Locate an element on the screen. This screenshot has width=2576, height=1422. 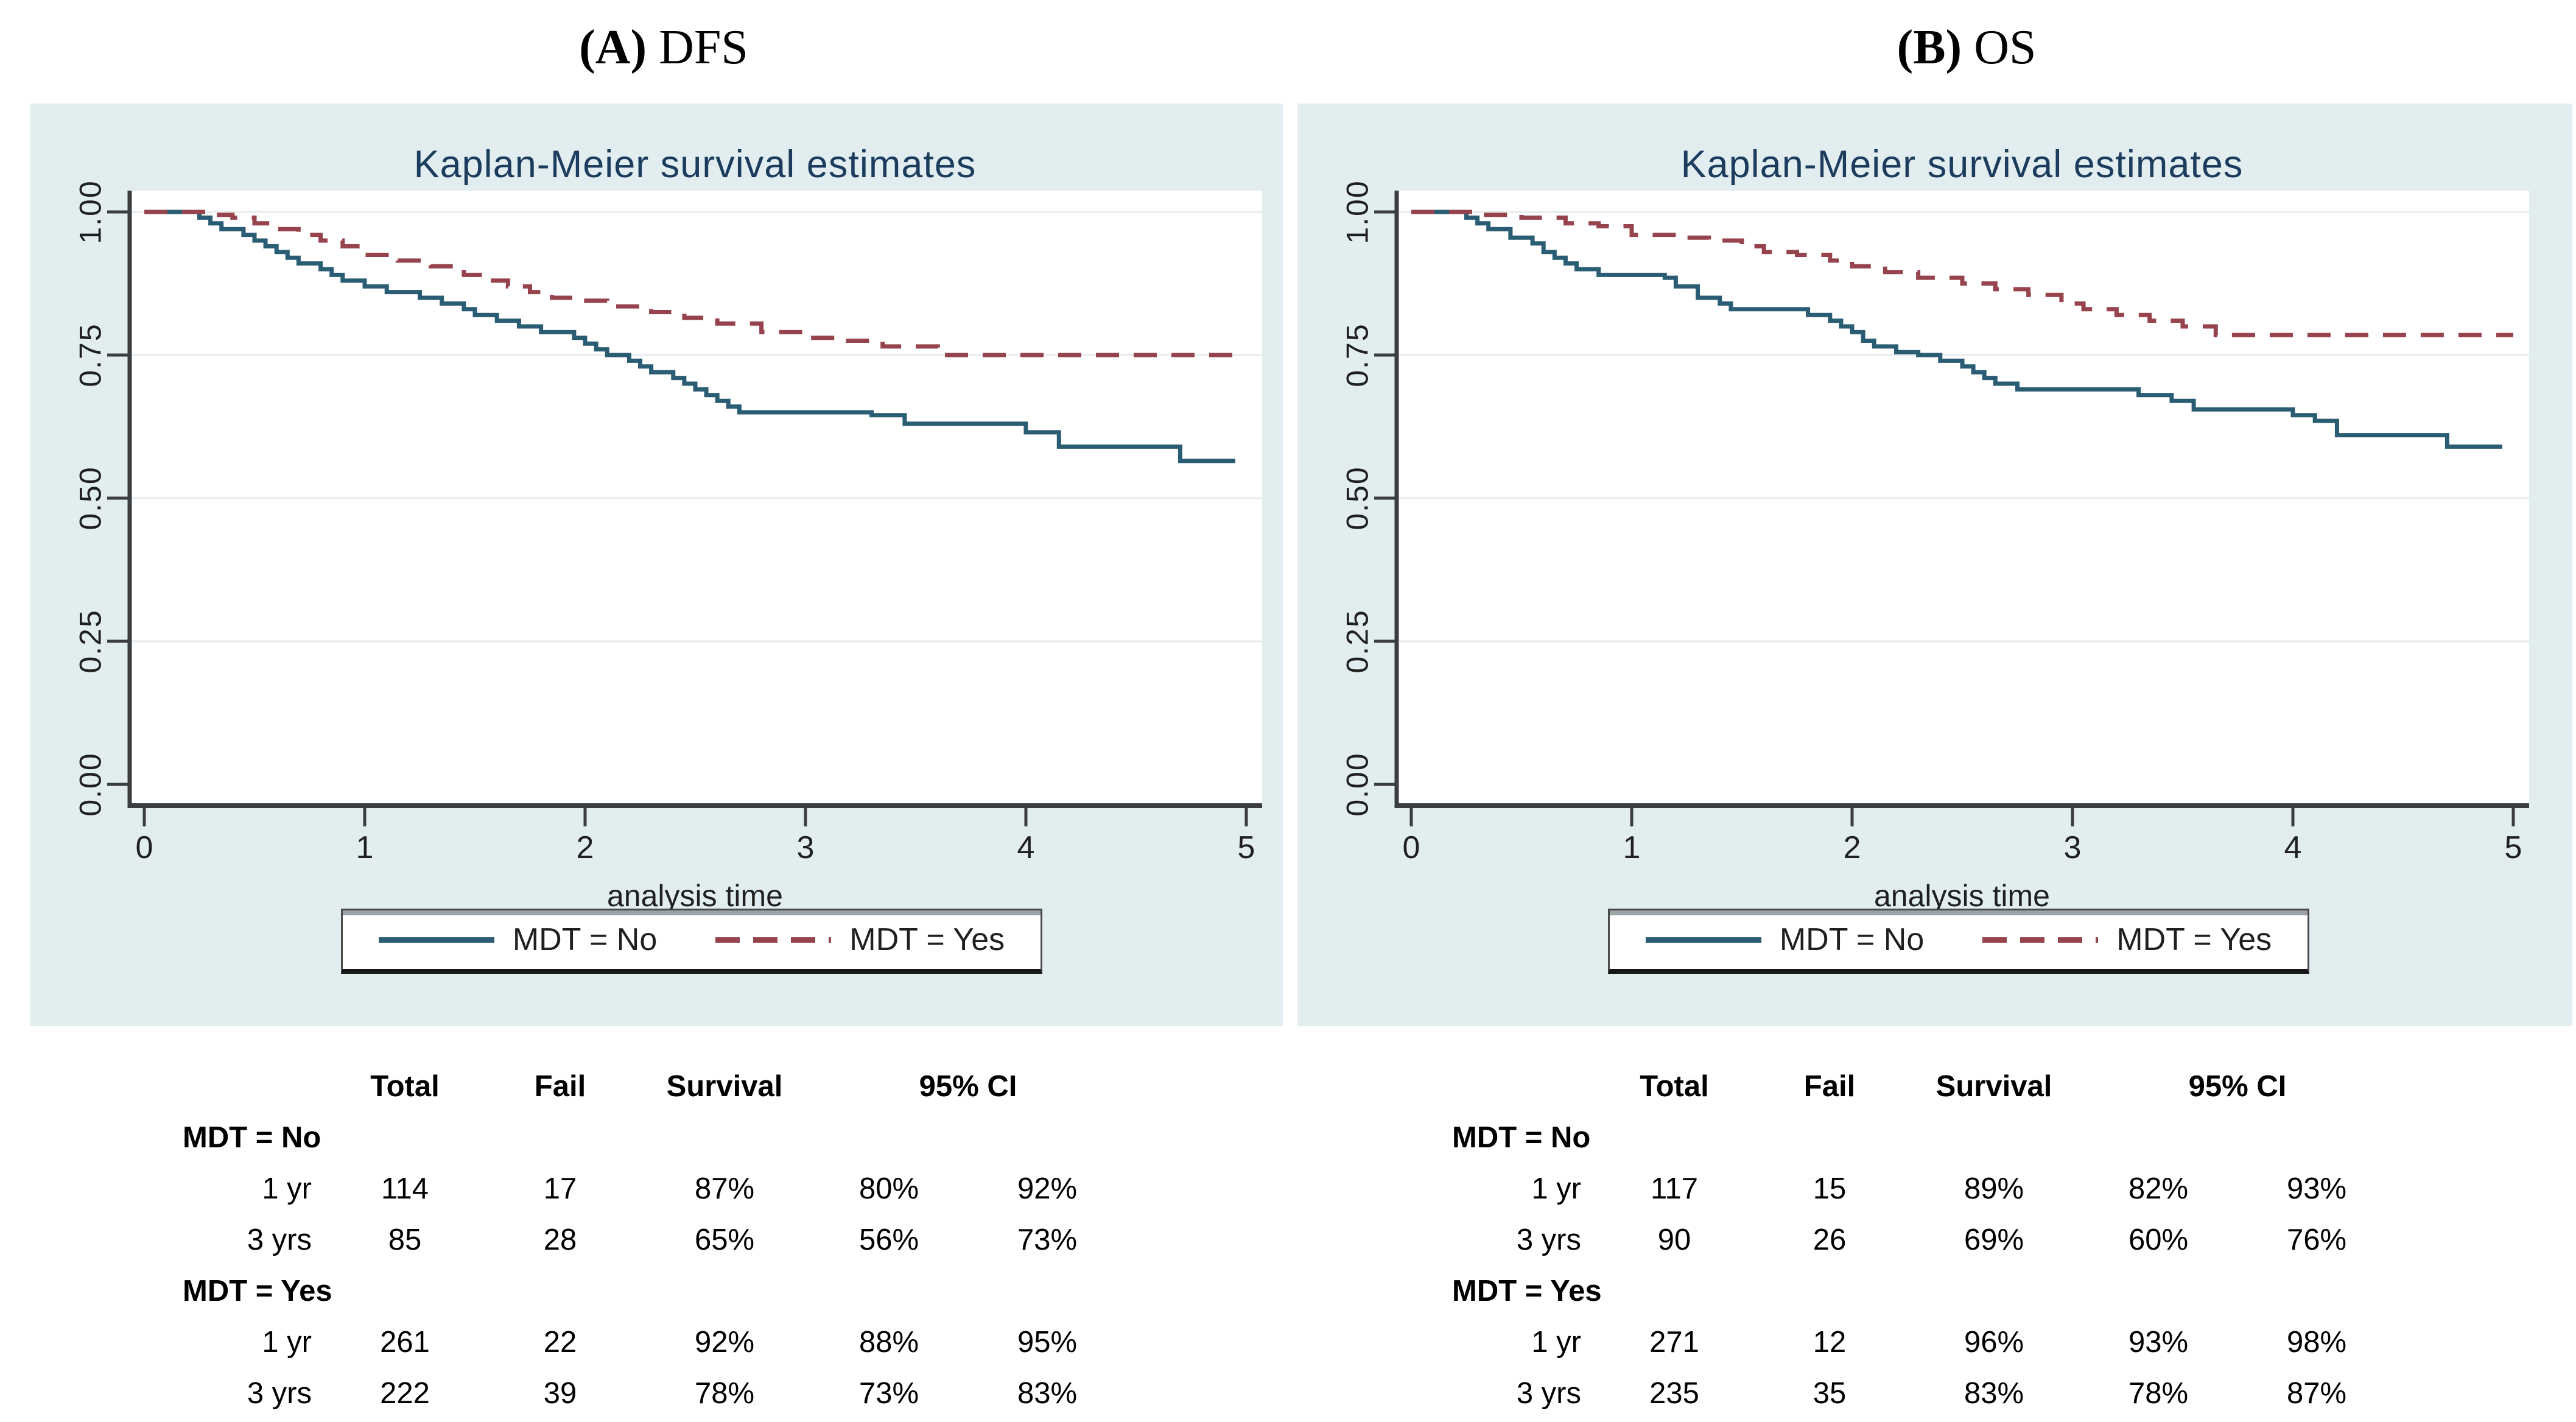
cell-ci-high: 76% is located at coordinates (2316, 1239).